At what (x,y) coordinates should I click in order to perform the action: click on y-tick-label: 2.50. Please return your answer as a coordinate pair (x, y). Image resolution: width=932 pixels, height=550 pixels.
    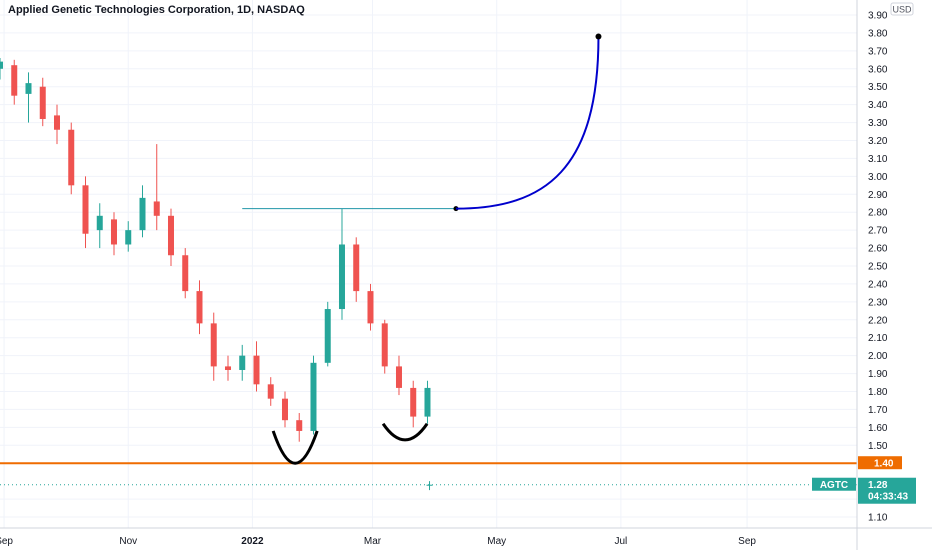
    Looking at the image, I should click on (878, 267).